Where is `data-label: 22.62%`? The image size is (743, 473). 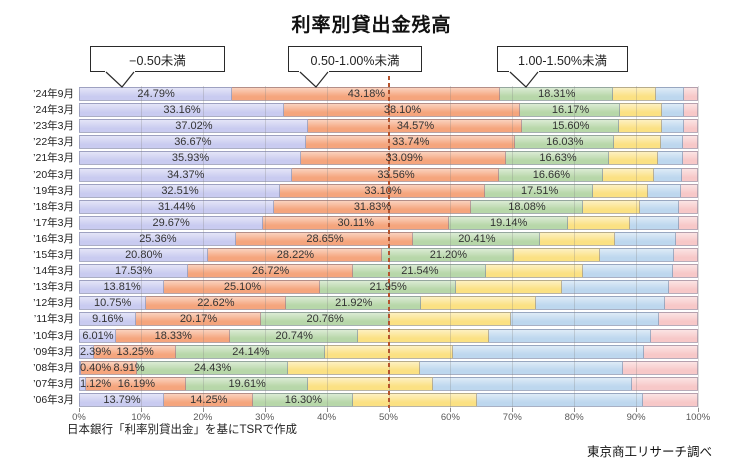
data-label: 22.62% is located at coordinates (216, 303).